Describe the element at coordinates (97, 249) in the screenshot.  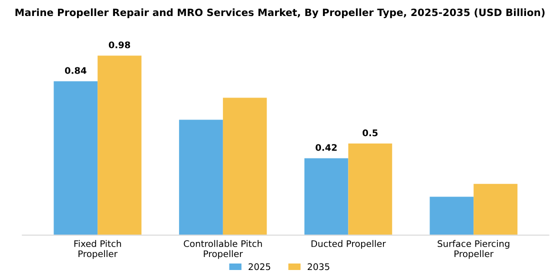
I see `x-tick-label: Fixed Pitch Propeller` at that location.